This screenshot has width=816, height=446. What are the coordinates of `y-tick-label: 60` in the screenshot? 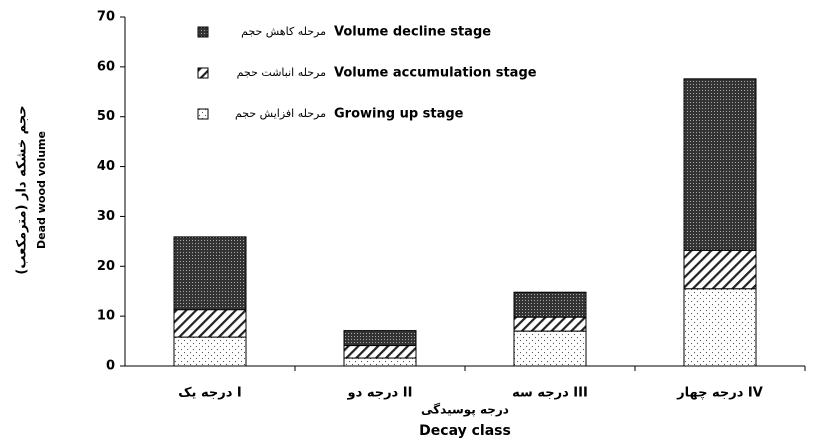 It's located at (106, 66).